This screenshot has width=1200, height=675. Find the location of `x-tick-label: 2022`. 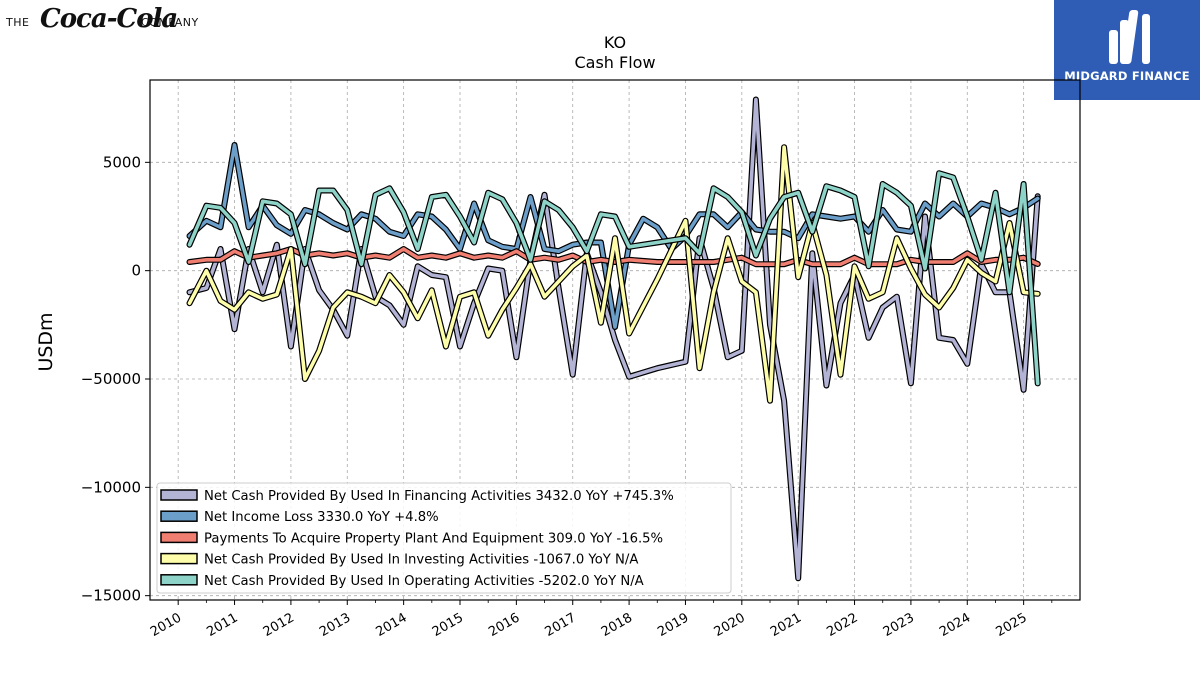

x-tick-label: 2022 is located at coordinates (842, 625).